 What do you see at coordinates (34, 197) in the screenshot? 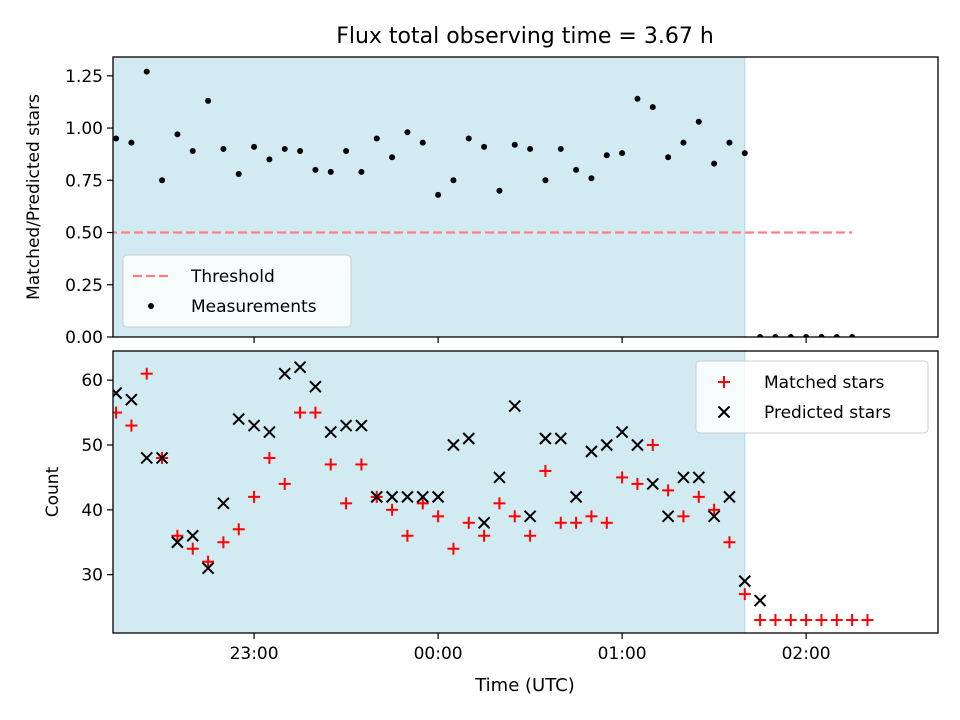
I see `y-axis-label: Matched/Predicted stars` at bounding box center [34, 197].